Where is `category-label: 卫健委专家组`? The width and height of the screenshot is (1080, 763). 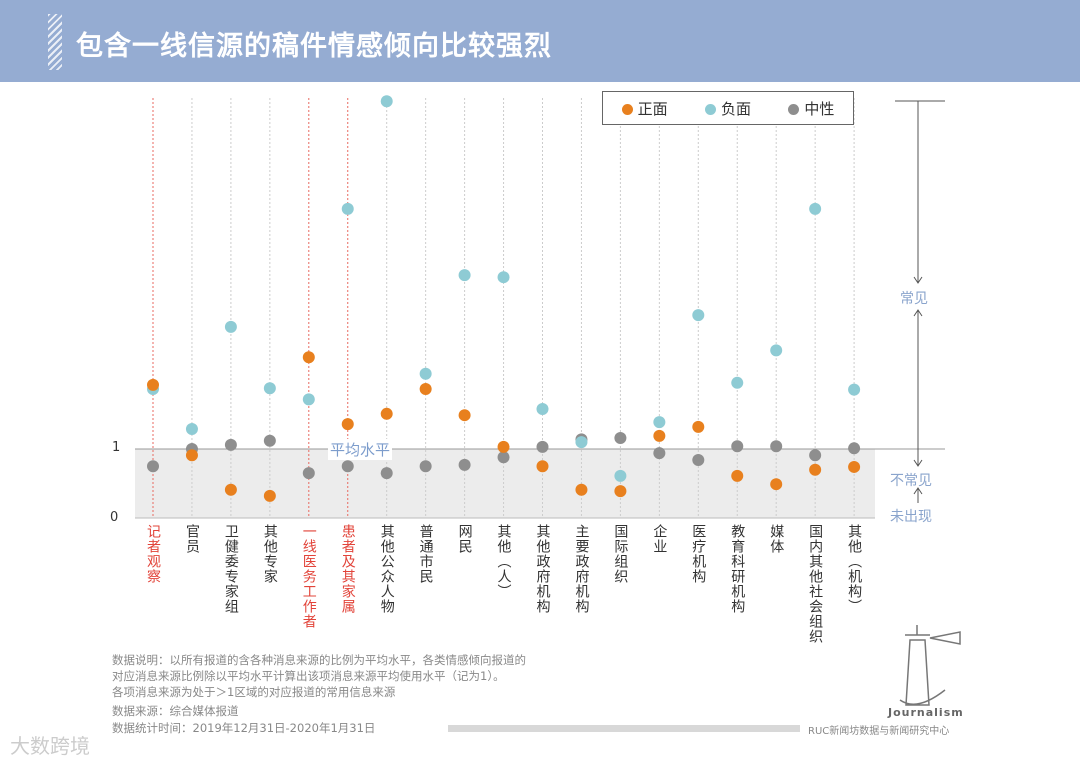
category-label: 卫健委专家组 is located at coordinates (230, 569).